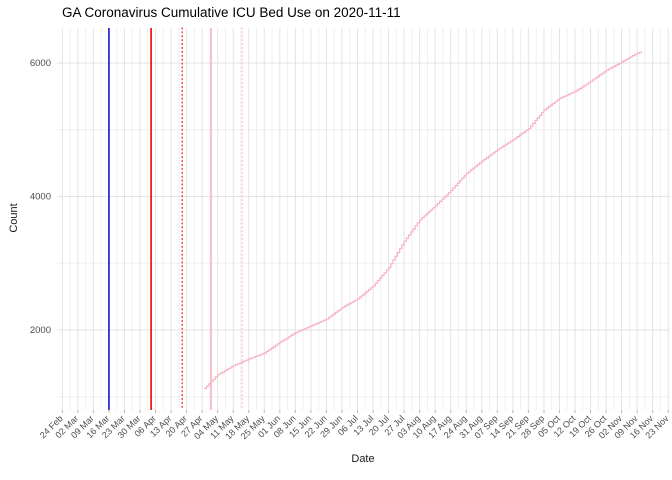 The width and height of the screenshot is (672, 480). I want to click on y-axis-title: Count, so click(14, 218).